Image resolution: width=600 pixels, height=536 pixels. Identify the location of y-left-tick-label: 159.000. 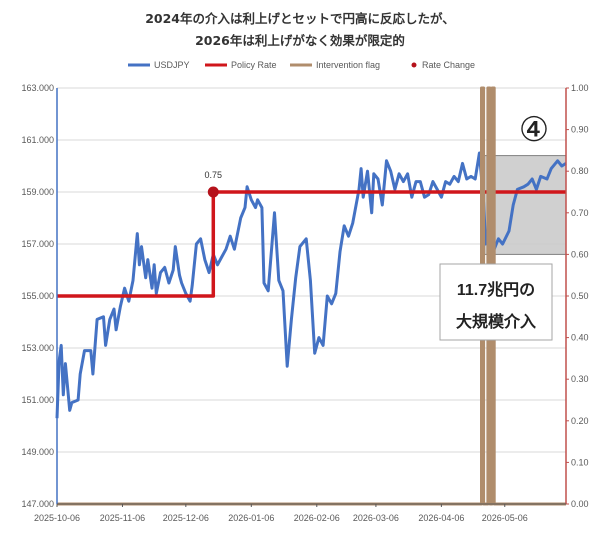
(37, 192).